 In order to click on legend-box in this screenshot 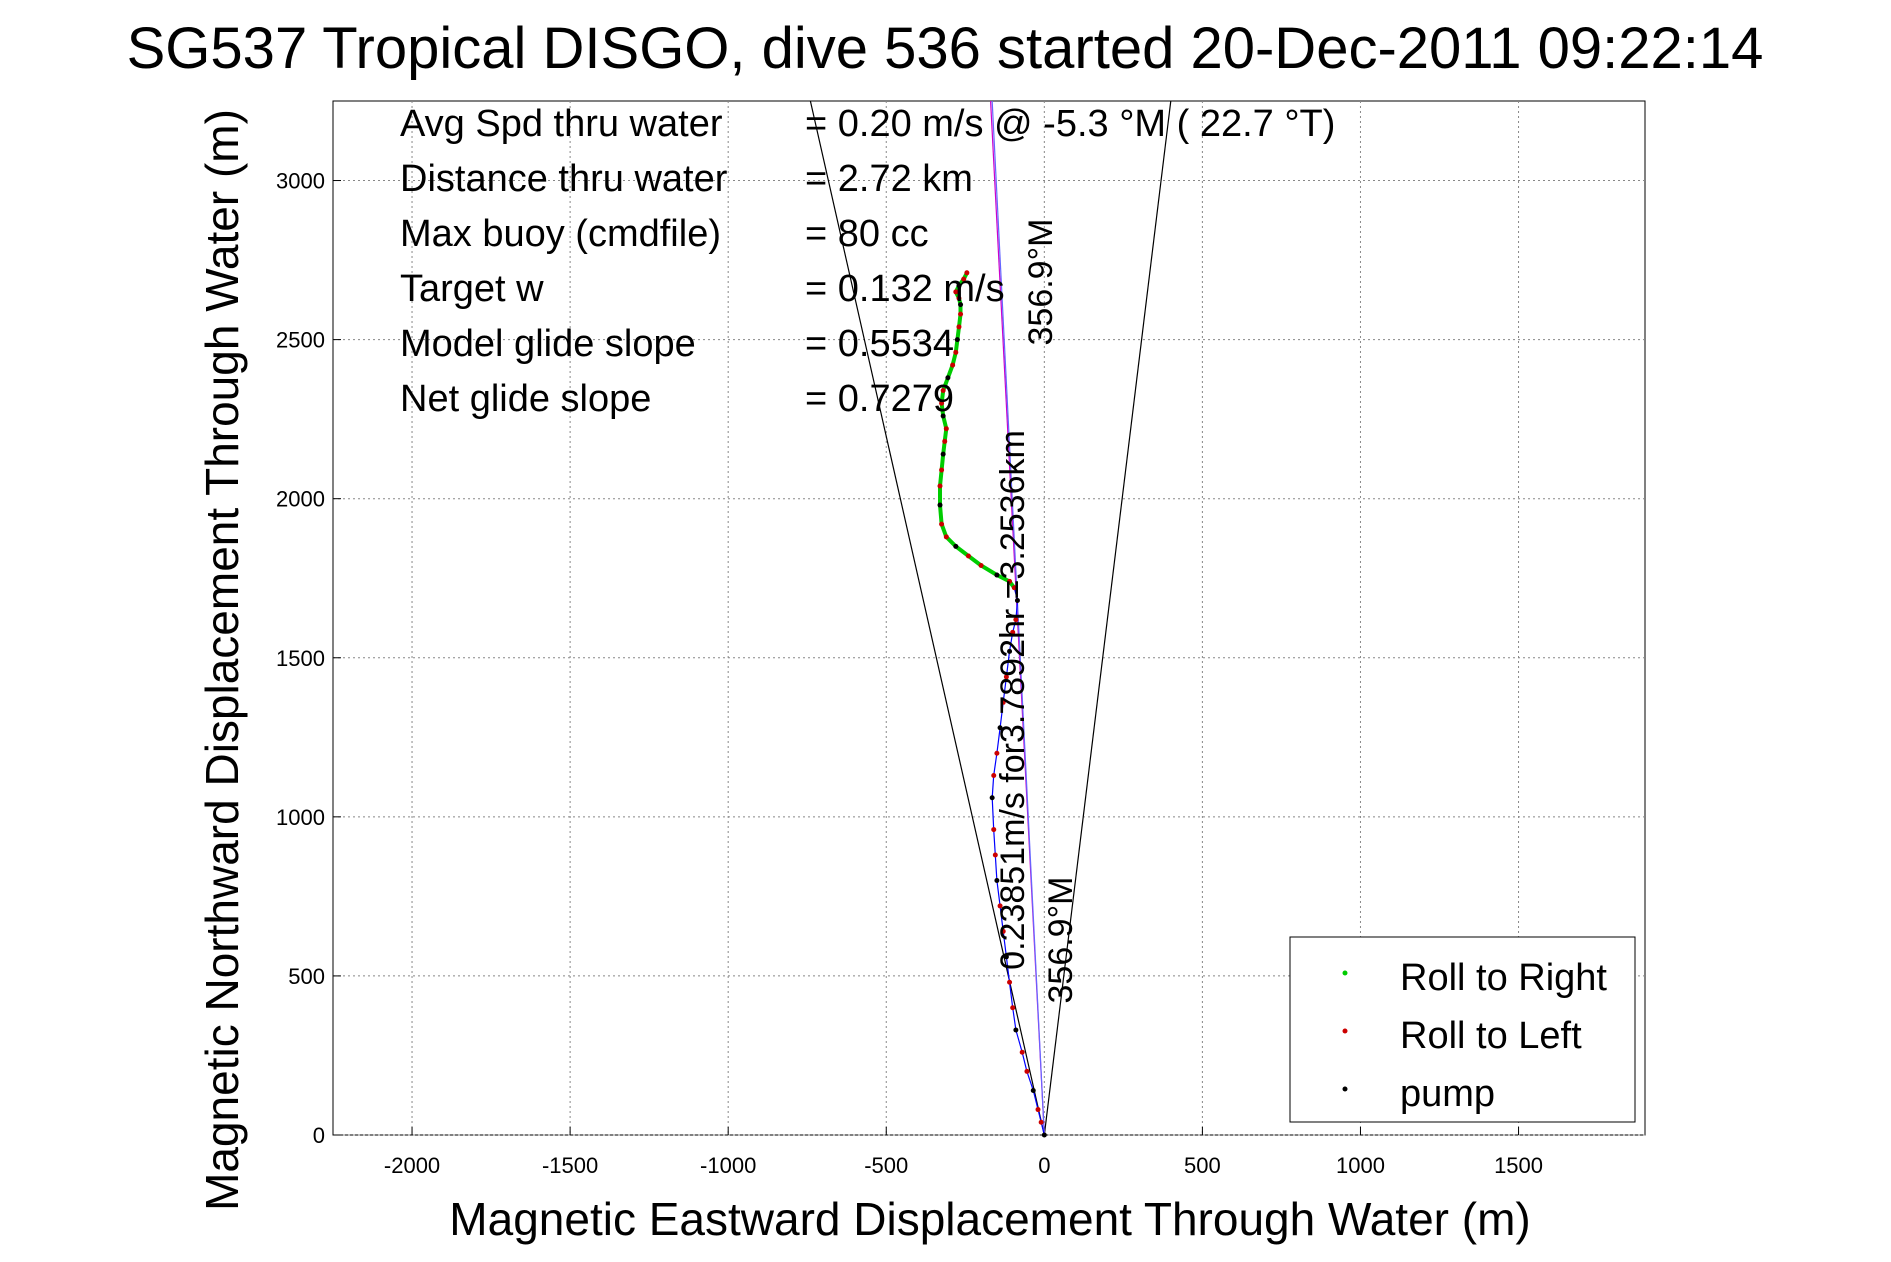, I will do `click(1462, 1029)`.